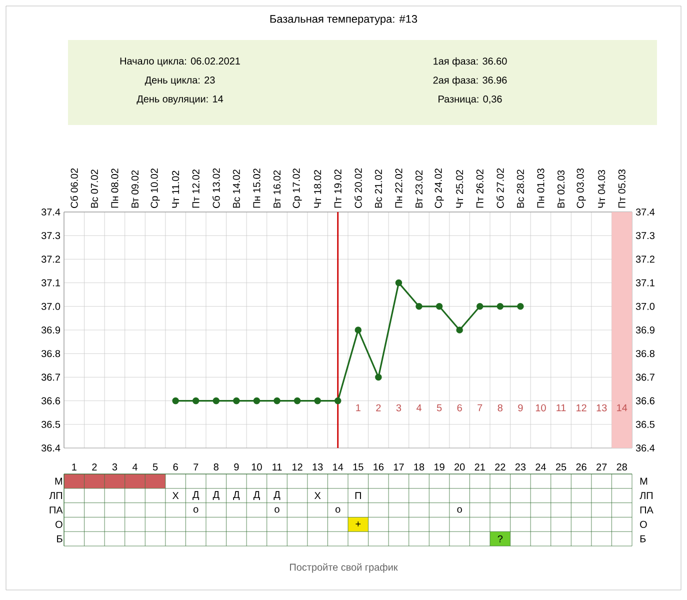 This screenshot has height=600, width=687. I want to click on y2-tick-label: ЛП, so click(646, 496).